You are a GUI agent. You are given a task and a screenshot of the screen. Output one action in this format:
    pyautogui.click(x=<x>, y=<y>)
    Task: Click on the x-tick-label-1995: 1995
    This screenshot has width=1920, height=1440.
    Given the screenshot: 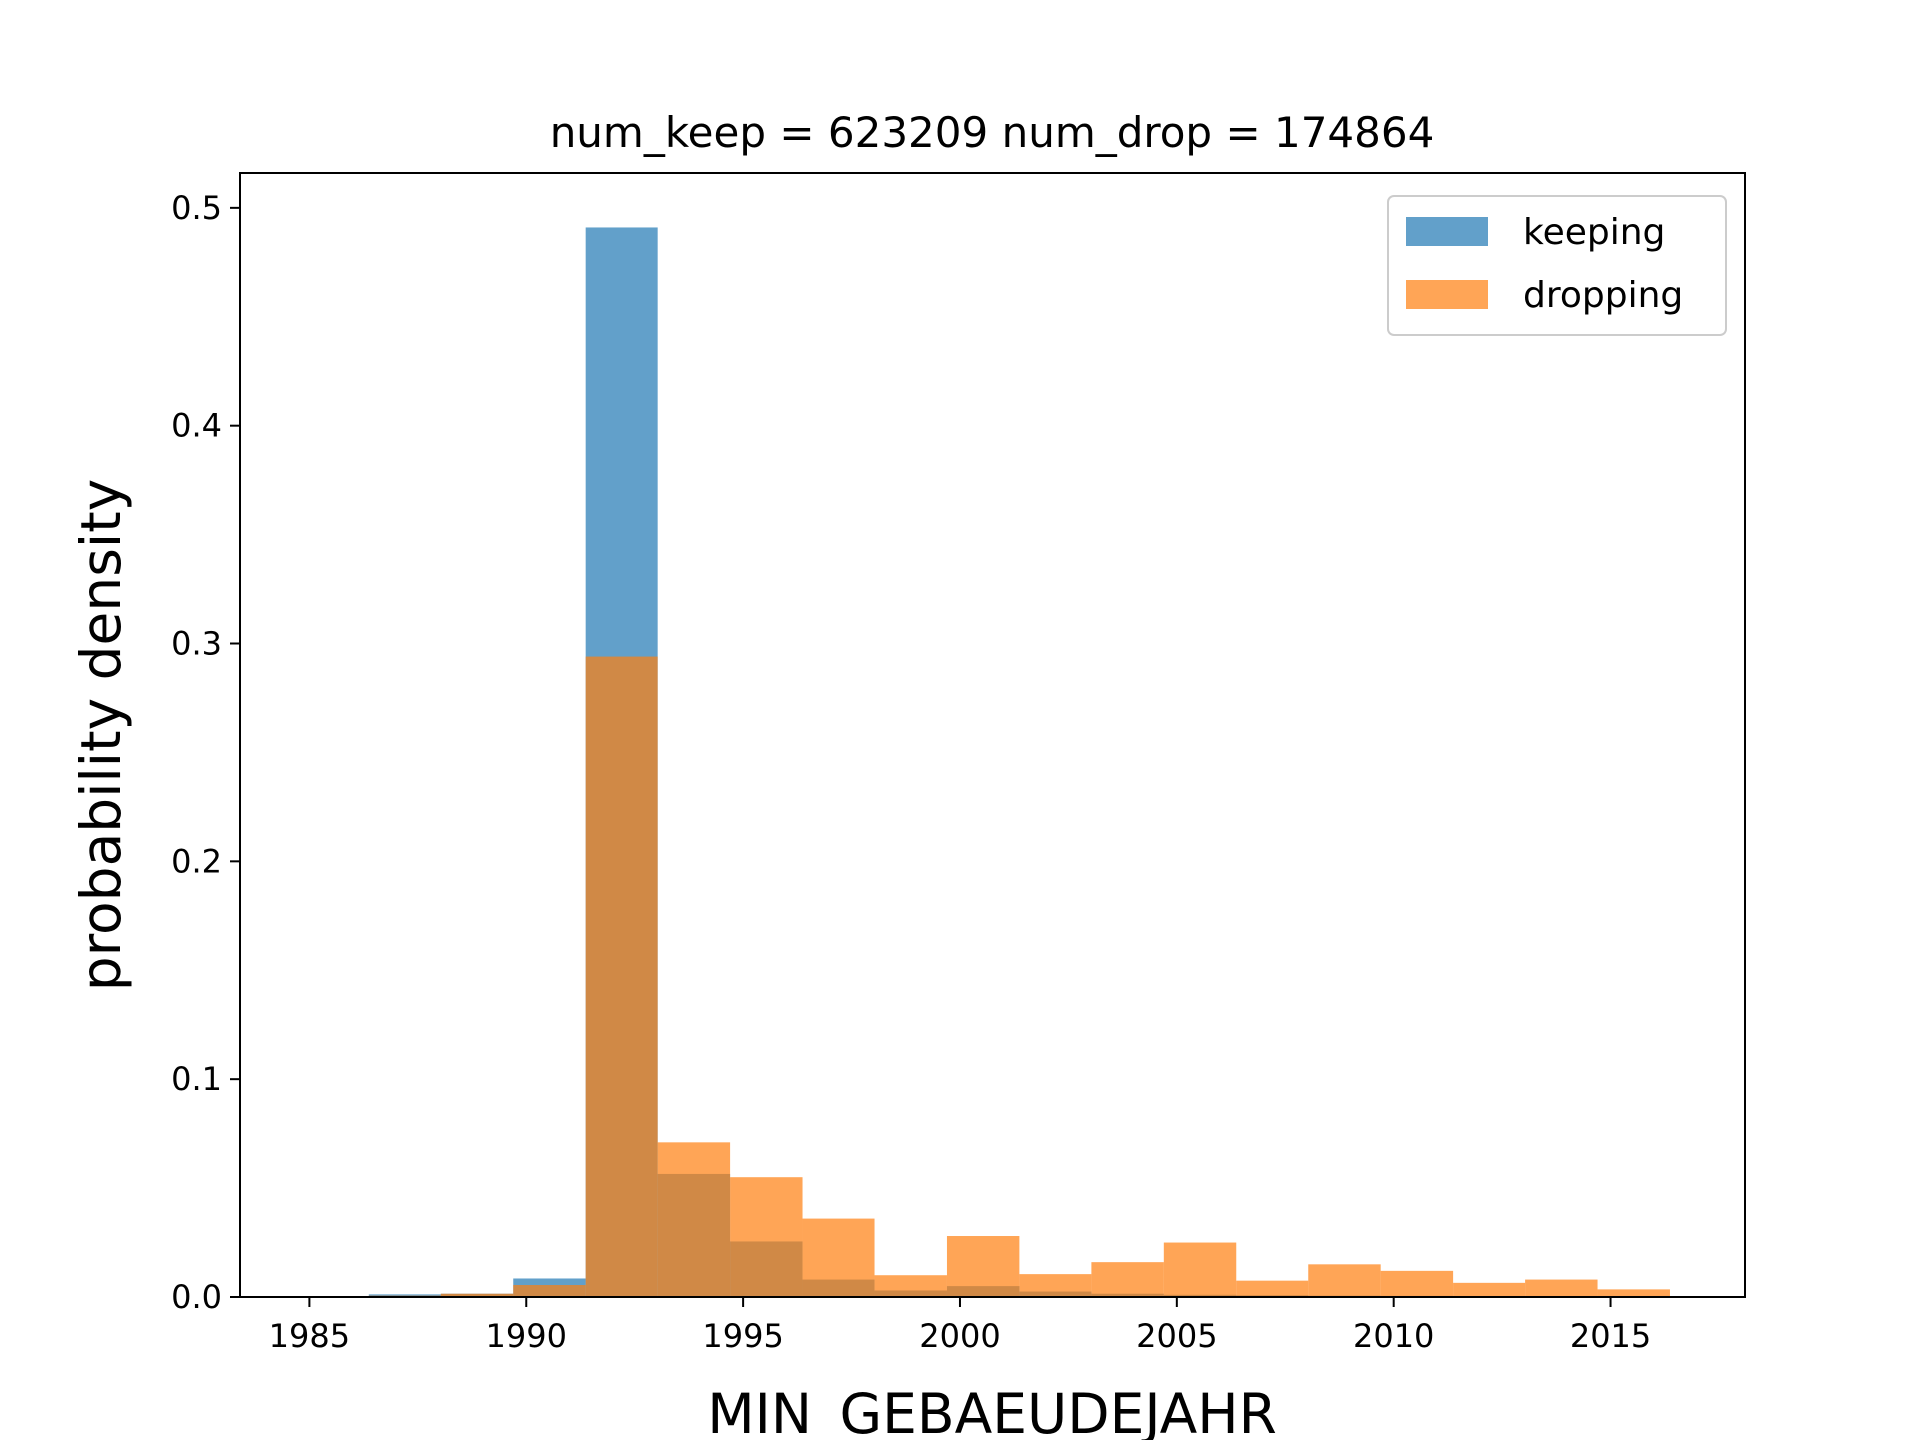 What is the action you would take?
    pyautogui.click(x=742, y=1336)
    